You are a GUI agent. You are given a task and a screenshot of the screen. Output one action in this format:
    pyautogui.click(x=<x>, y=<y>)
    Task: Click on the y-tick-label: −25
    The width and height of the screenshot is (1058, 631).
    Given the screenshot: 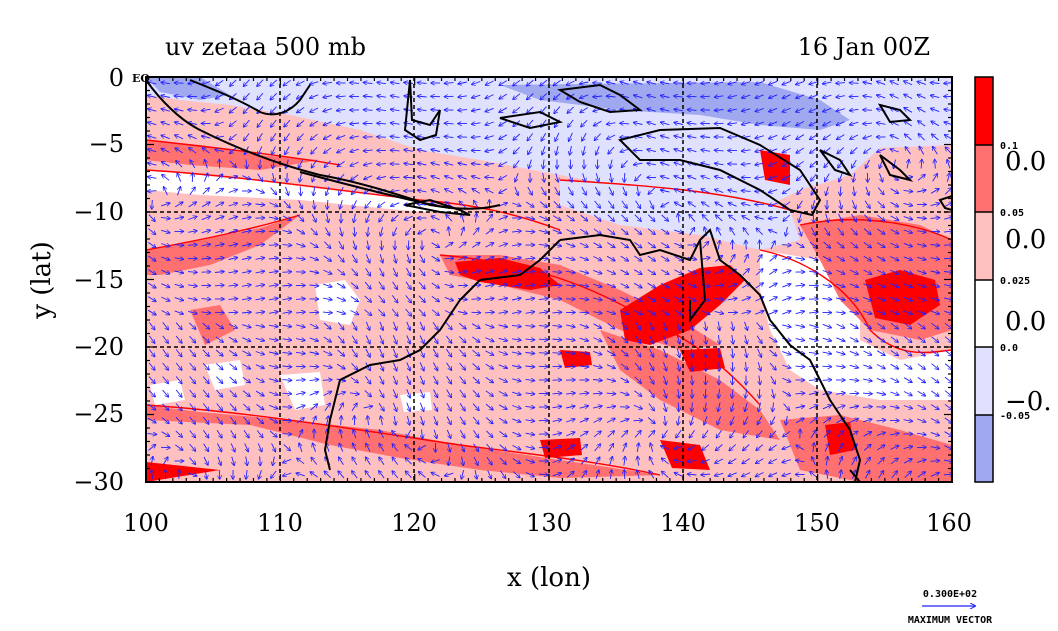 What is the action you would take?
    pyautogui.click(x=98, y=414)
    